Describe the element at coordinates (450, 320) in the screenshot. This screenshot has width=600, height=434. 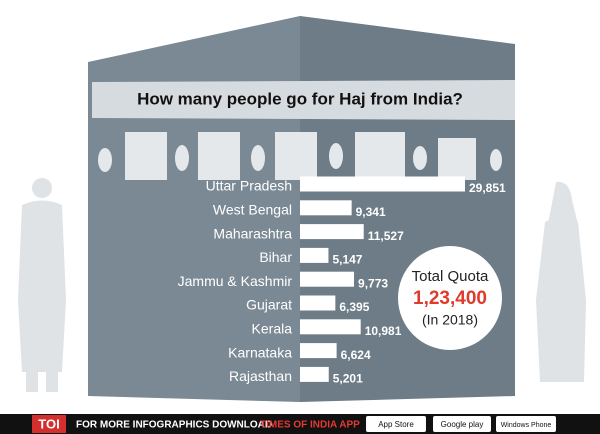
I see `quota-note: (In 2018)` at that location.